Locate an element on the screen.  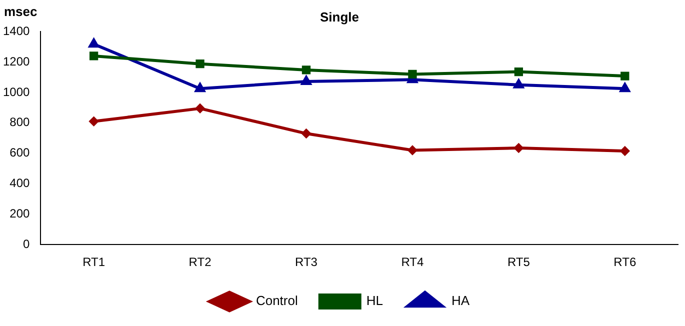
x-tick-label: RT6 is located at coordinates (625, 262).